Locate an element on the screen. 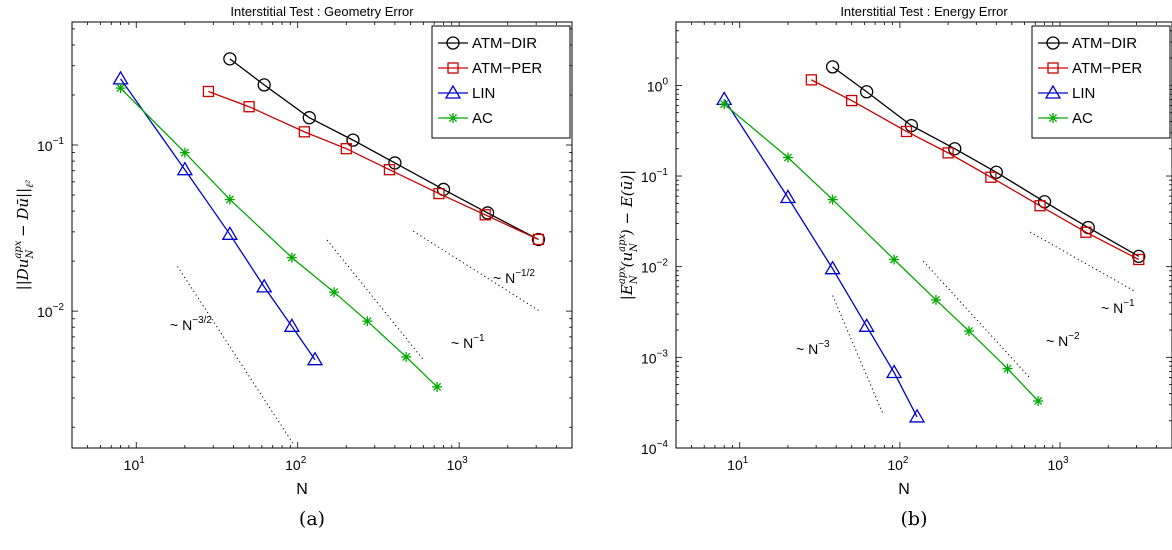  legend-label: LIN is located at coordinates (483, 93).